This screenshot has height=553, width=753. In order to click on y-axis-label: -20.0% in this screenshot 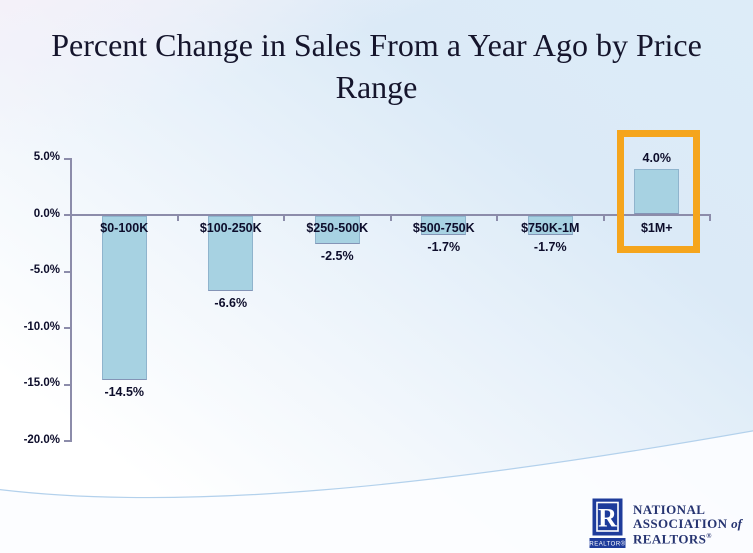, I will do `click(41, 439)`.